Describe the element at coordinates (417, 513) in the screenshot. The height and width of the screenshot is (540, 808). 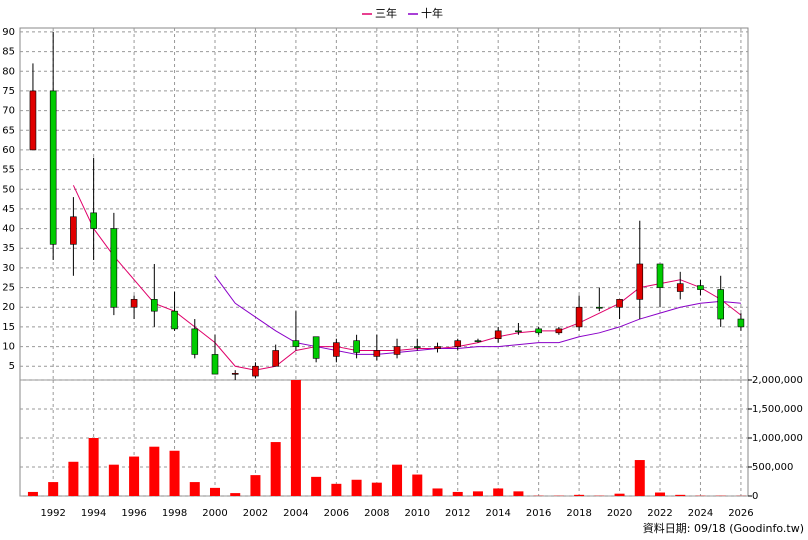
I see `x-tick-label: 2010` at that location.